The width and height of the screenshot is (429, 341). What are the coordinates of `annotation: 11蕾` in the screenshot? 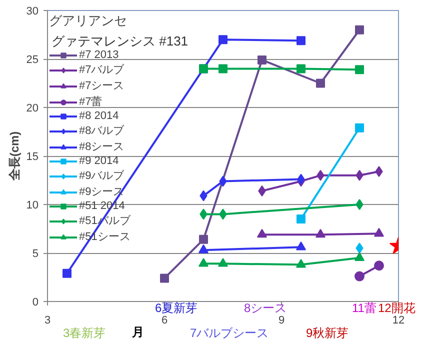 It's located at (364, 308).